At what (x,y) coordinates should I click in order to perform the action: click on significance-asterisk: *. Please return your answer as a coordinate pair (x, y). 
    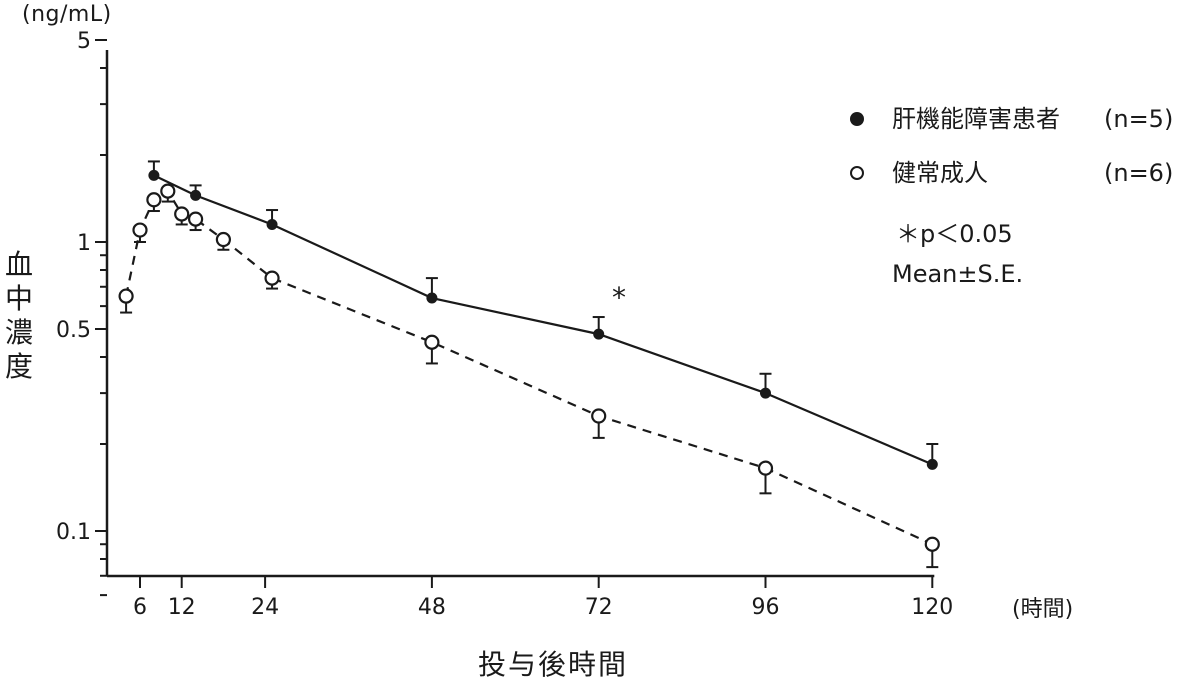
    Looking at the image, I should click on (619, 297).